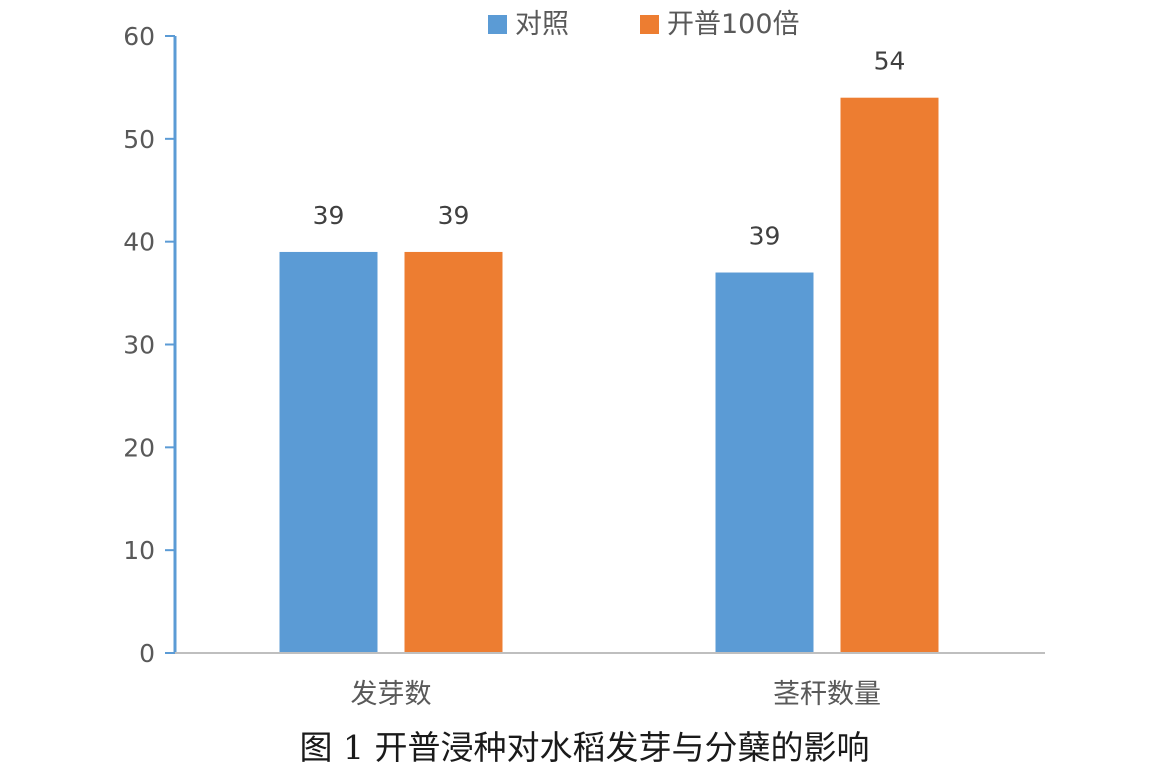  Describe the element at coordinates (616, 694) in the screenshot. I see `x-axis-categories: 发芽数 茎秆数量` at that location.